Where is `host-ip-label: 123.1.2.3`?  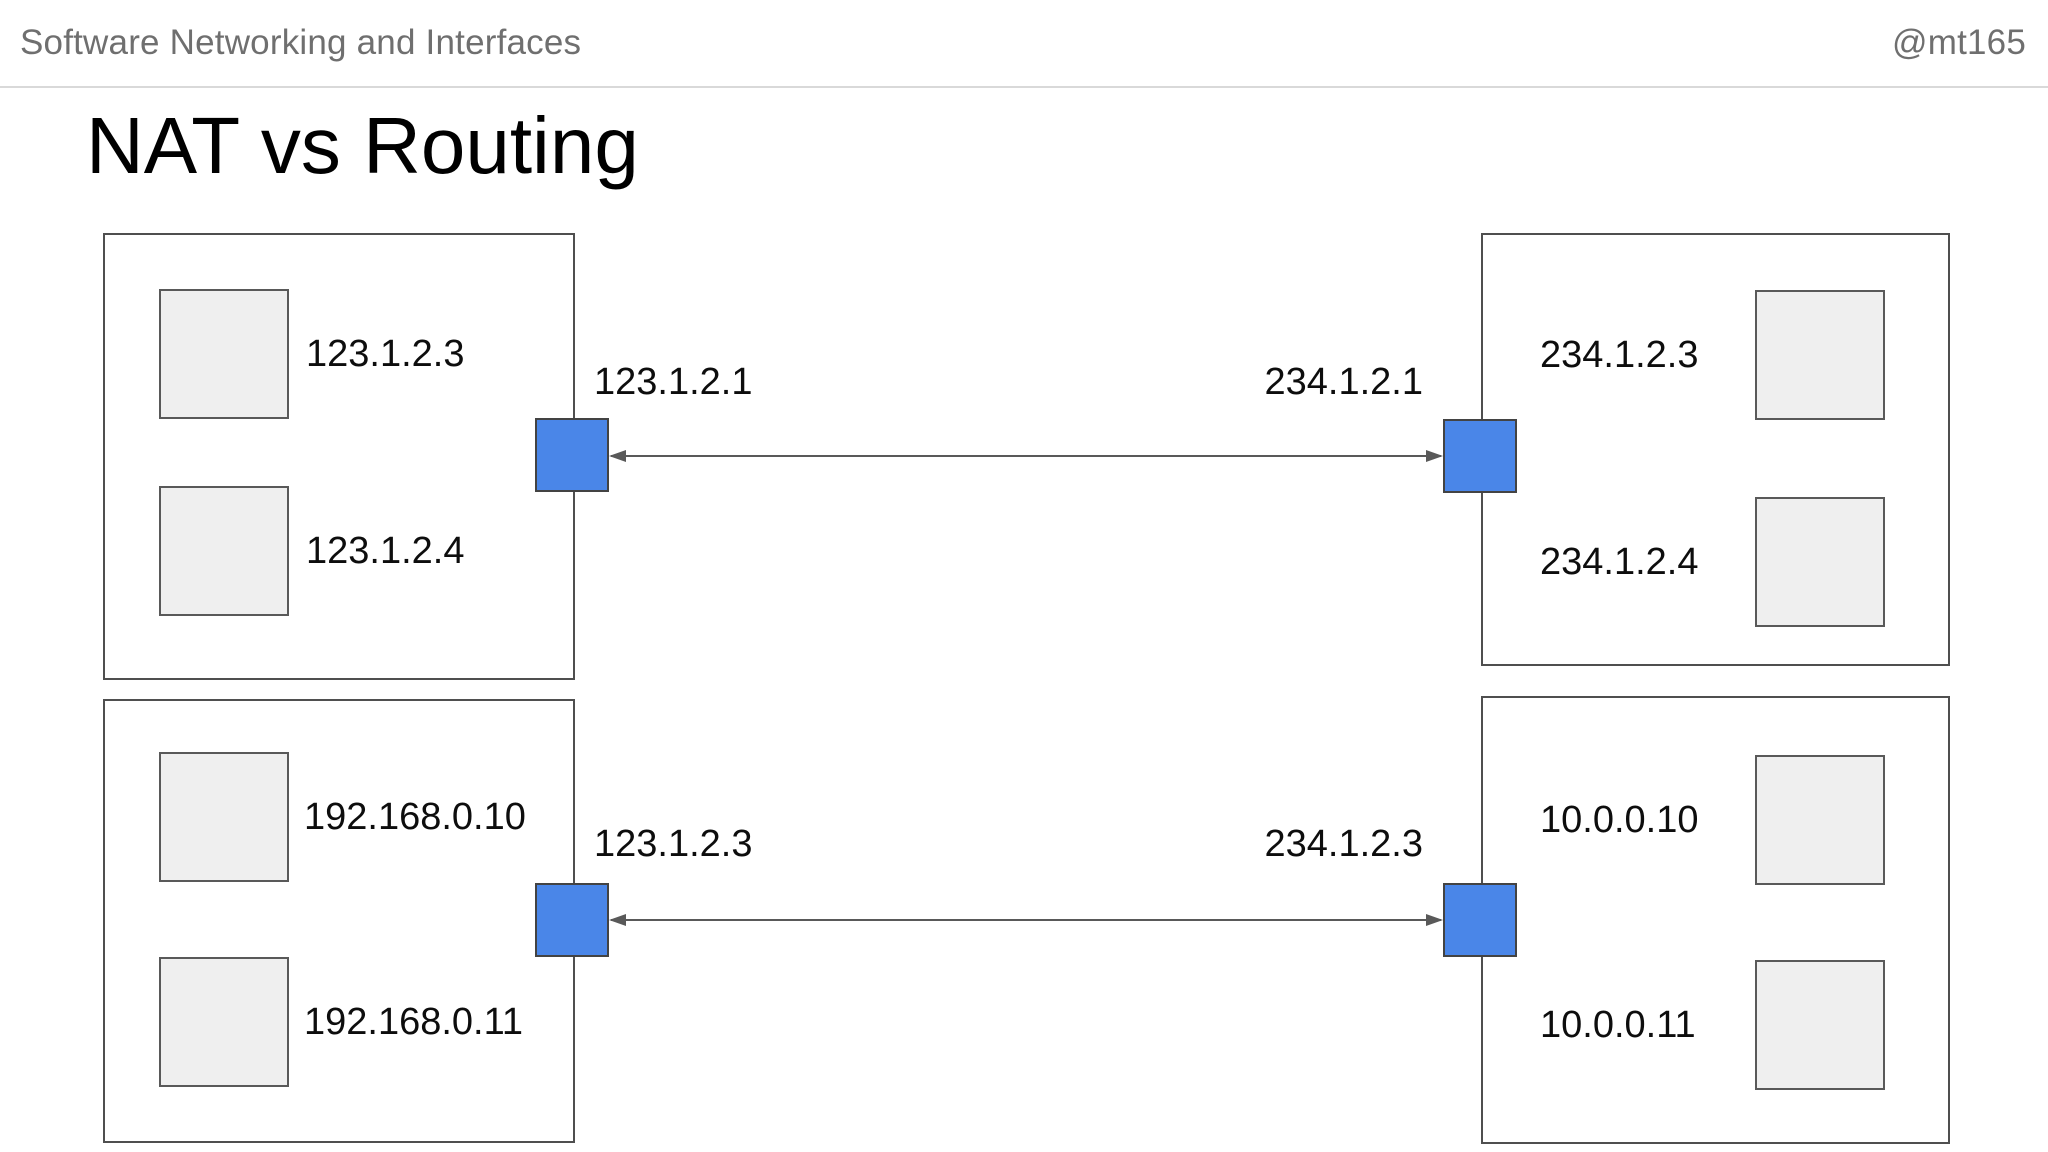 host-ip-label: 123.1.2.3 is located at coordinates (385, 354).